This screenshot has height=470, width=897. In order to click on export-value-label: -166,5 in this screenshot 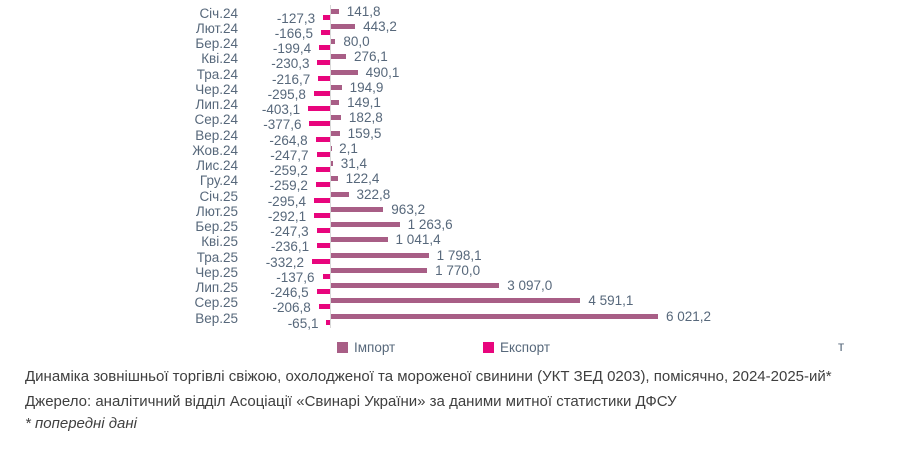, I will do `click(293, 33)`.